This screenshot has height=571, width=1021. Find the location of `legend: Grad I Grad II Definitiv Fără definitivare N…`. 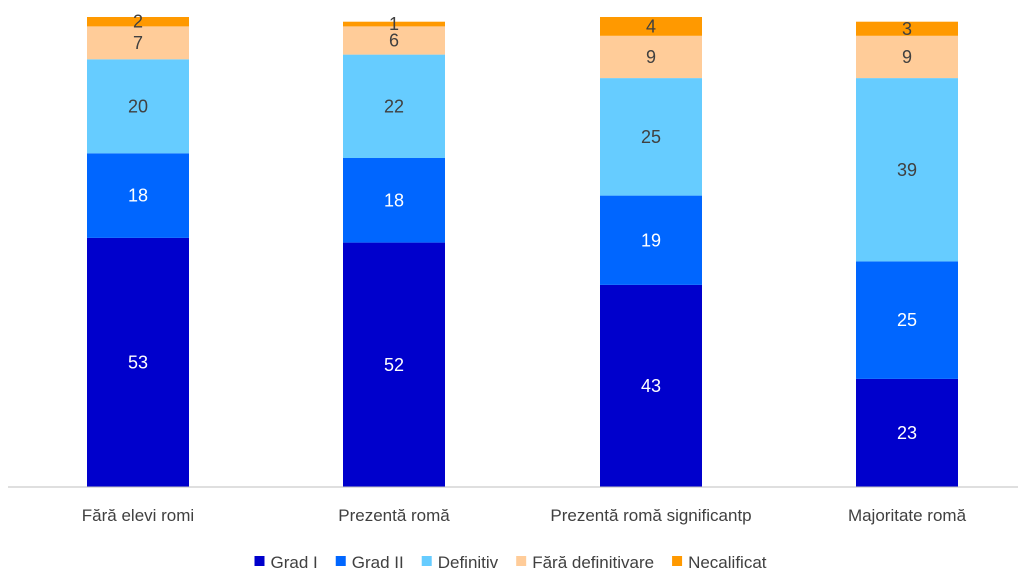

legend: Grad I Grad II Definitiv Fără definitivare N… is located at coordinates (510, 562).